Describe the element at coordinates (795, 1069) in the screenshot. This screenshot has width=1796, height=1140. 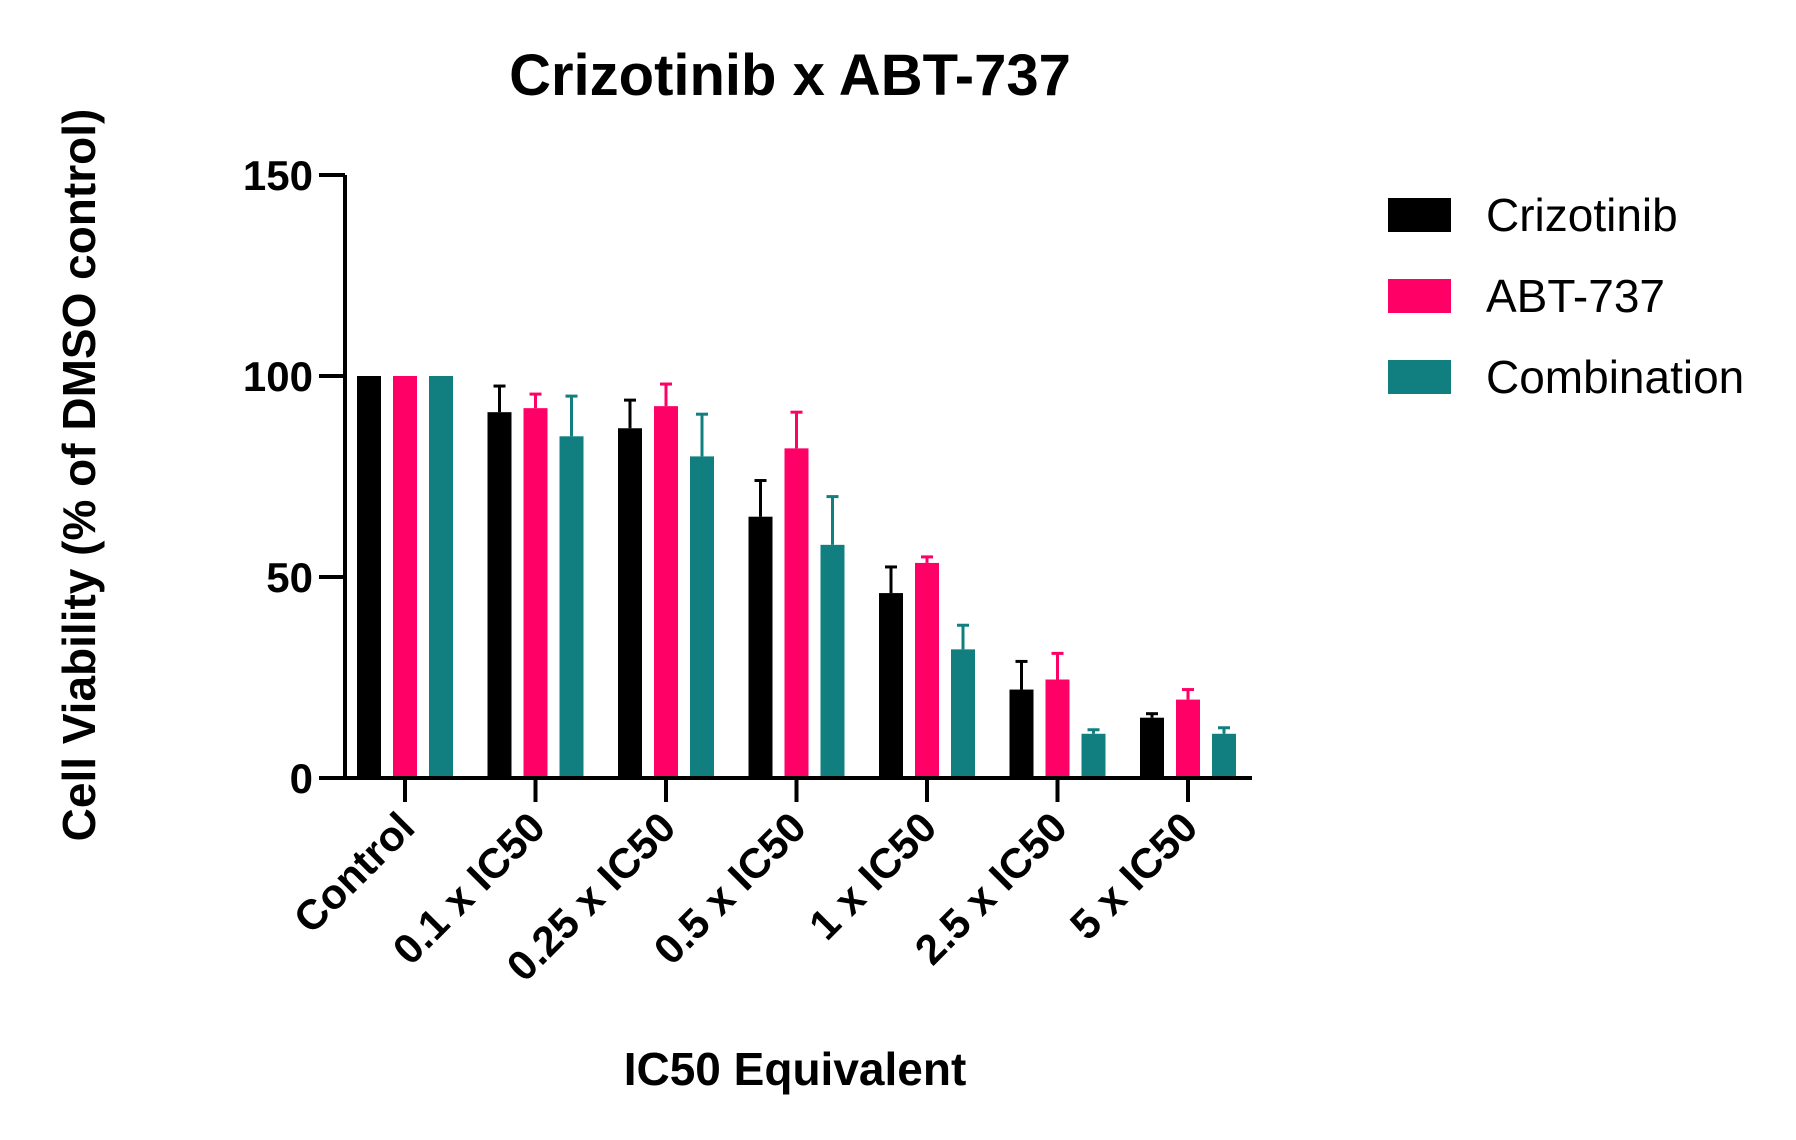
I see `x-axis-label: IC50 Equivalent` at that location.